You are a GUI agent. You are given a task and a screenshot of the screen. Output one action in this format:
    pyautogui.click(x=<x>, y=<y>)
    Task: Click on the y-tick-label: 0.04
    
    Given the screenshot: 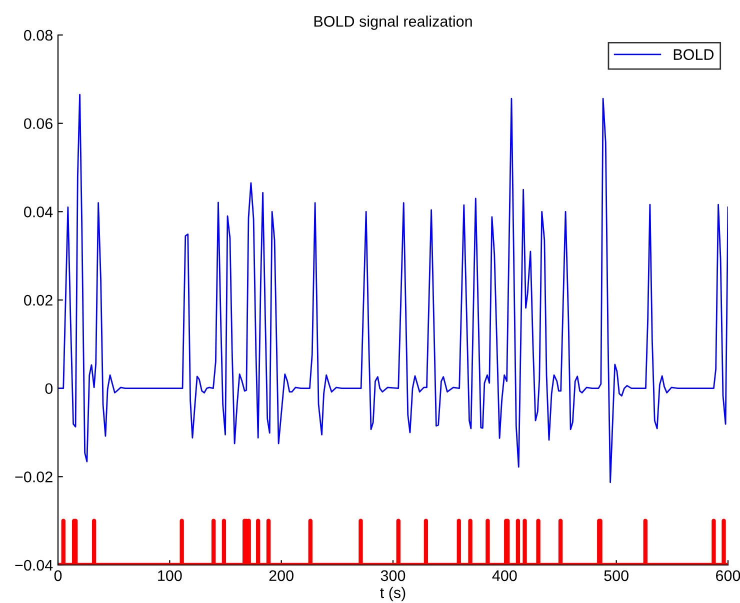 What is the action you would take?
    pyautogui.click(x=38, y=212)
    